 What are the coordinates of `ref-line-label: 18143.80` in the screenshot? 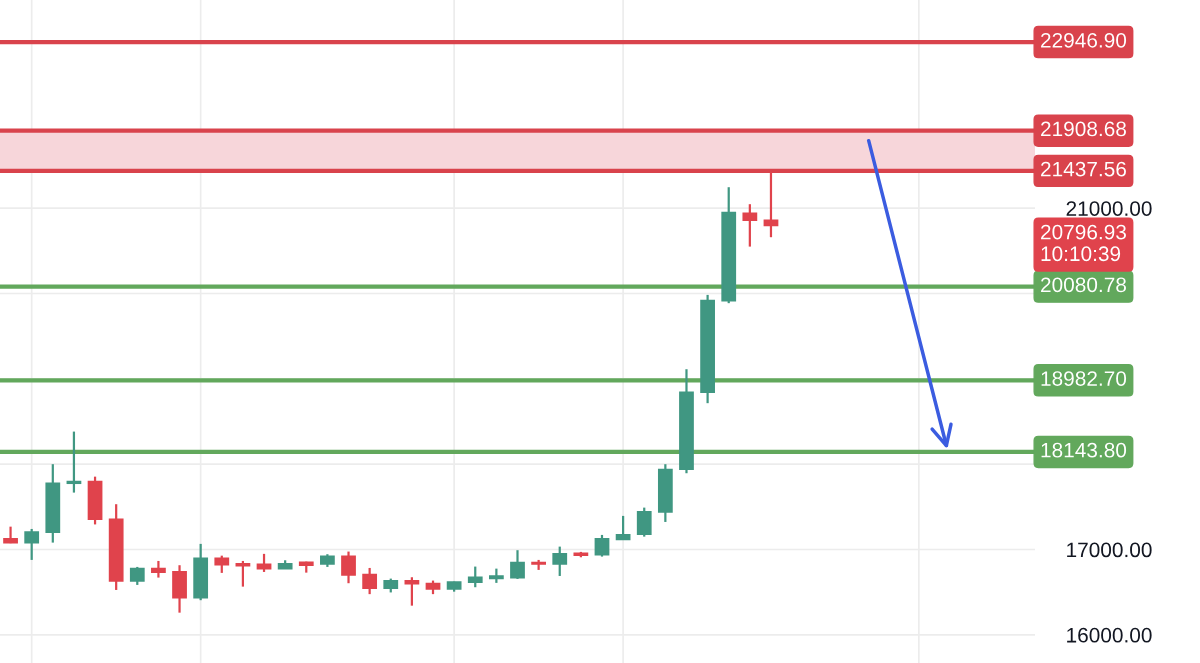 It's located at (1084, 450).